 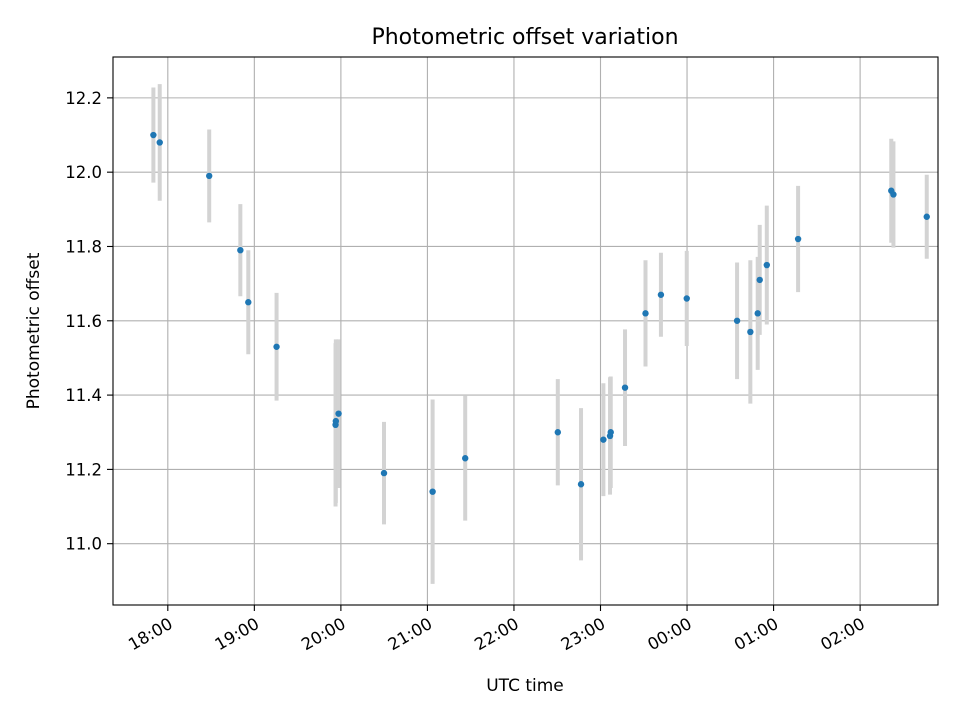 What do you see at coordinates (524, 37) in the screenshot?
I see `chart-title: Photometric offset variation` at bounding box center [524, 37].